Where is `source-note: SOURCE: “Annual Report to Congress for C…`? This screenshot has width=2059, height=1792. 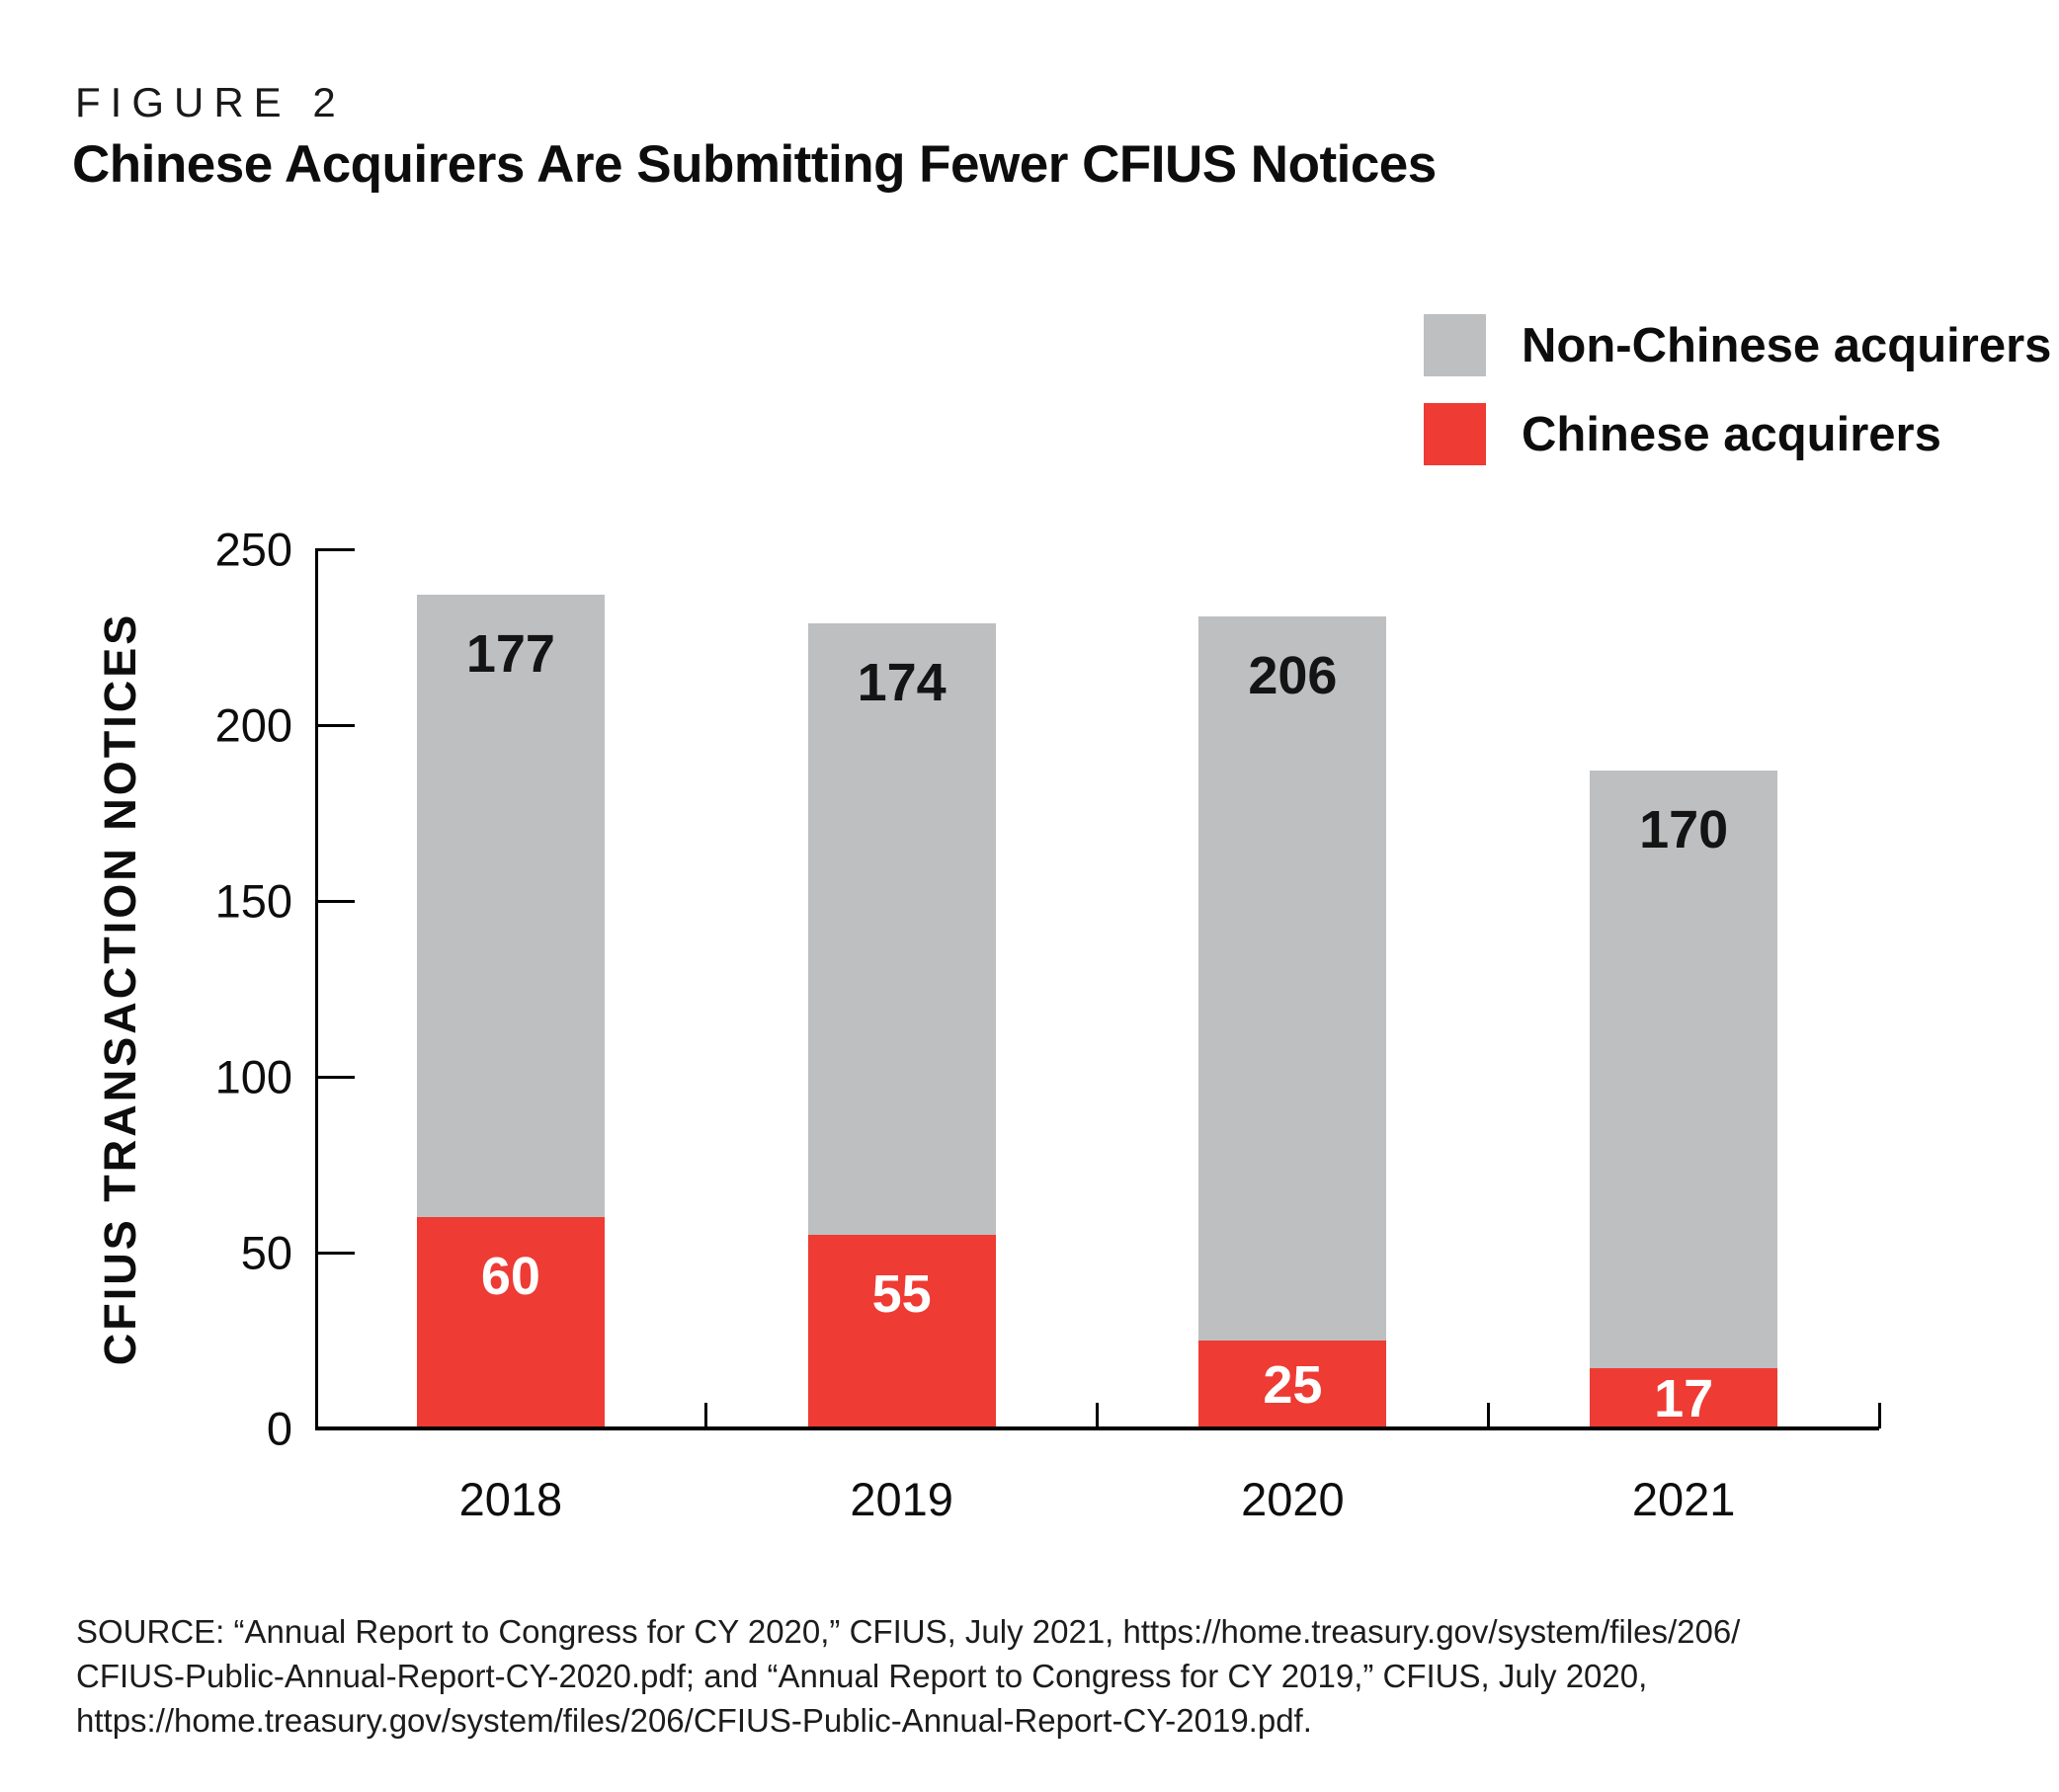 source-note: SOURCE: “Annual Report to Congress for C… is located at coordinates (908, 1676).